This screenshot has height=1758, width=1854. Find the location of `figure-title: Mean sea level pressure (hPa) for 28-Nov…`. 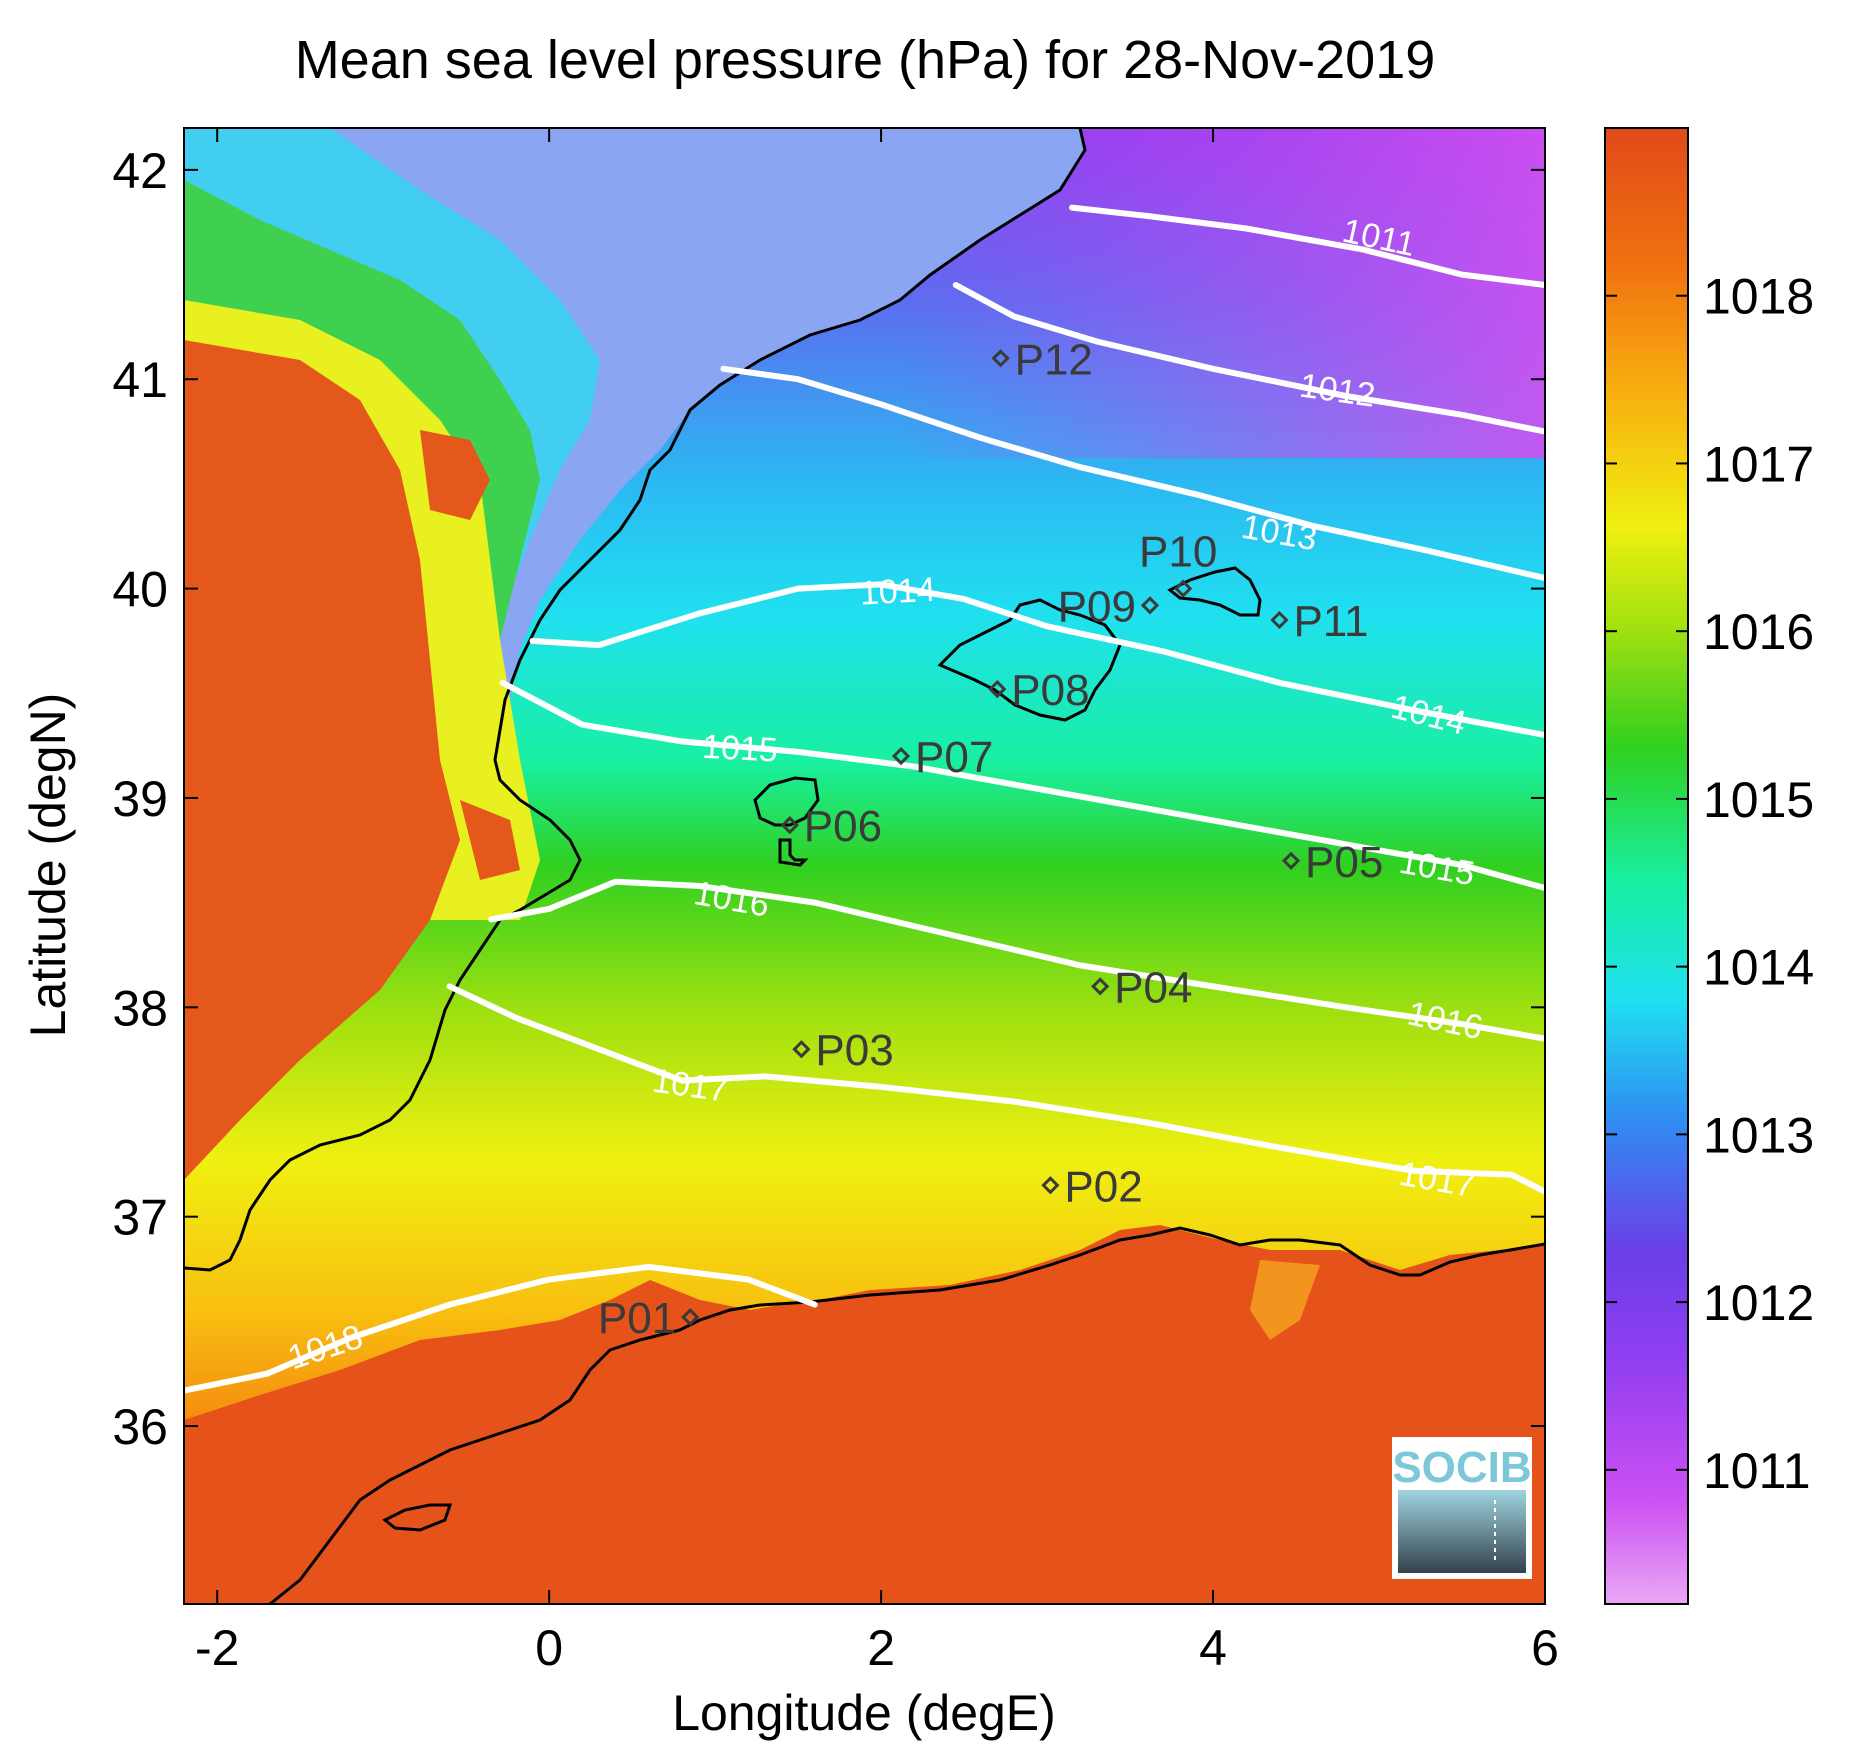

figure-title: Mean sea level pressure (hPa) for 28-Nov… is located at coordinates (865, 60).